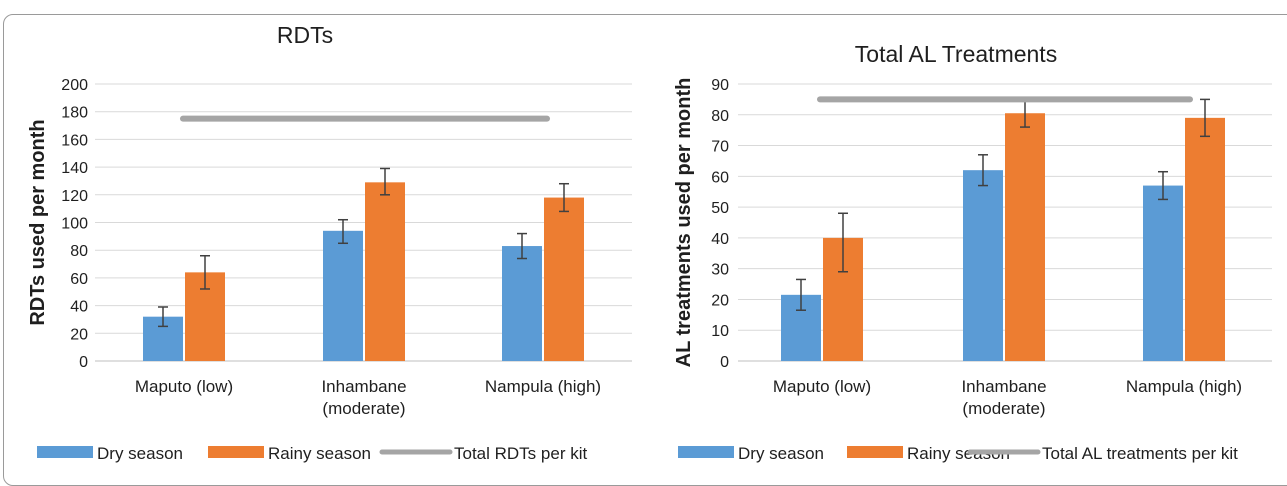  Describe the element at coordinates (720, 208) in the screenshot. I see `y-tick-label: 50` at that location.